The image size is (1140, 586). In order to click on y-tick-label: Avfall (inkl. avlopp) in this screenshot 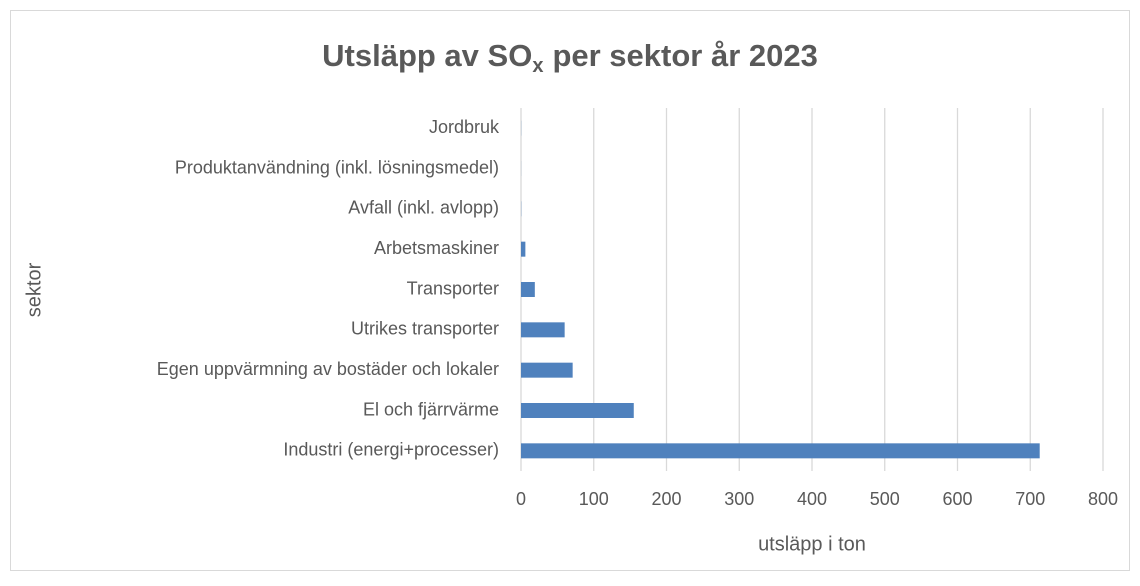, I will do `click(423, 208)`.